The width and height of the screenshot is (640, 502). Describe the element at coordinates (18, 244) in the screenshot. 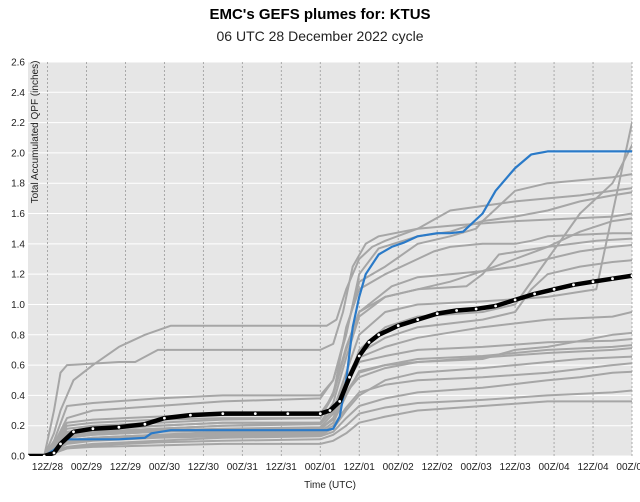

I see `y-tick-label: 1.4` at that location.